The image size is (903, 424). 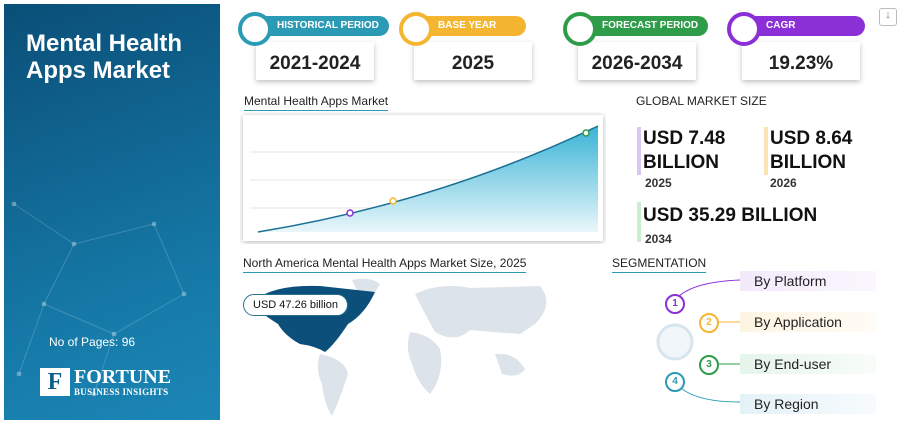 What do you see at coordinates (637, 61) in the screenshot?
I see `card-value: 2026-2034` at bounding box center [637, 61].